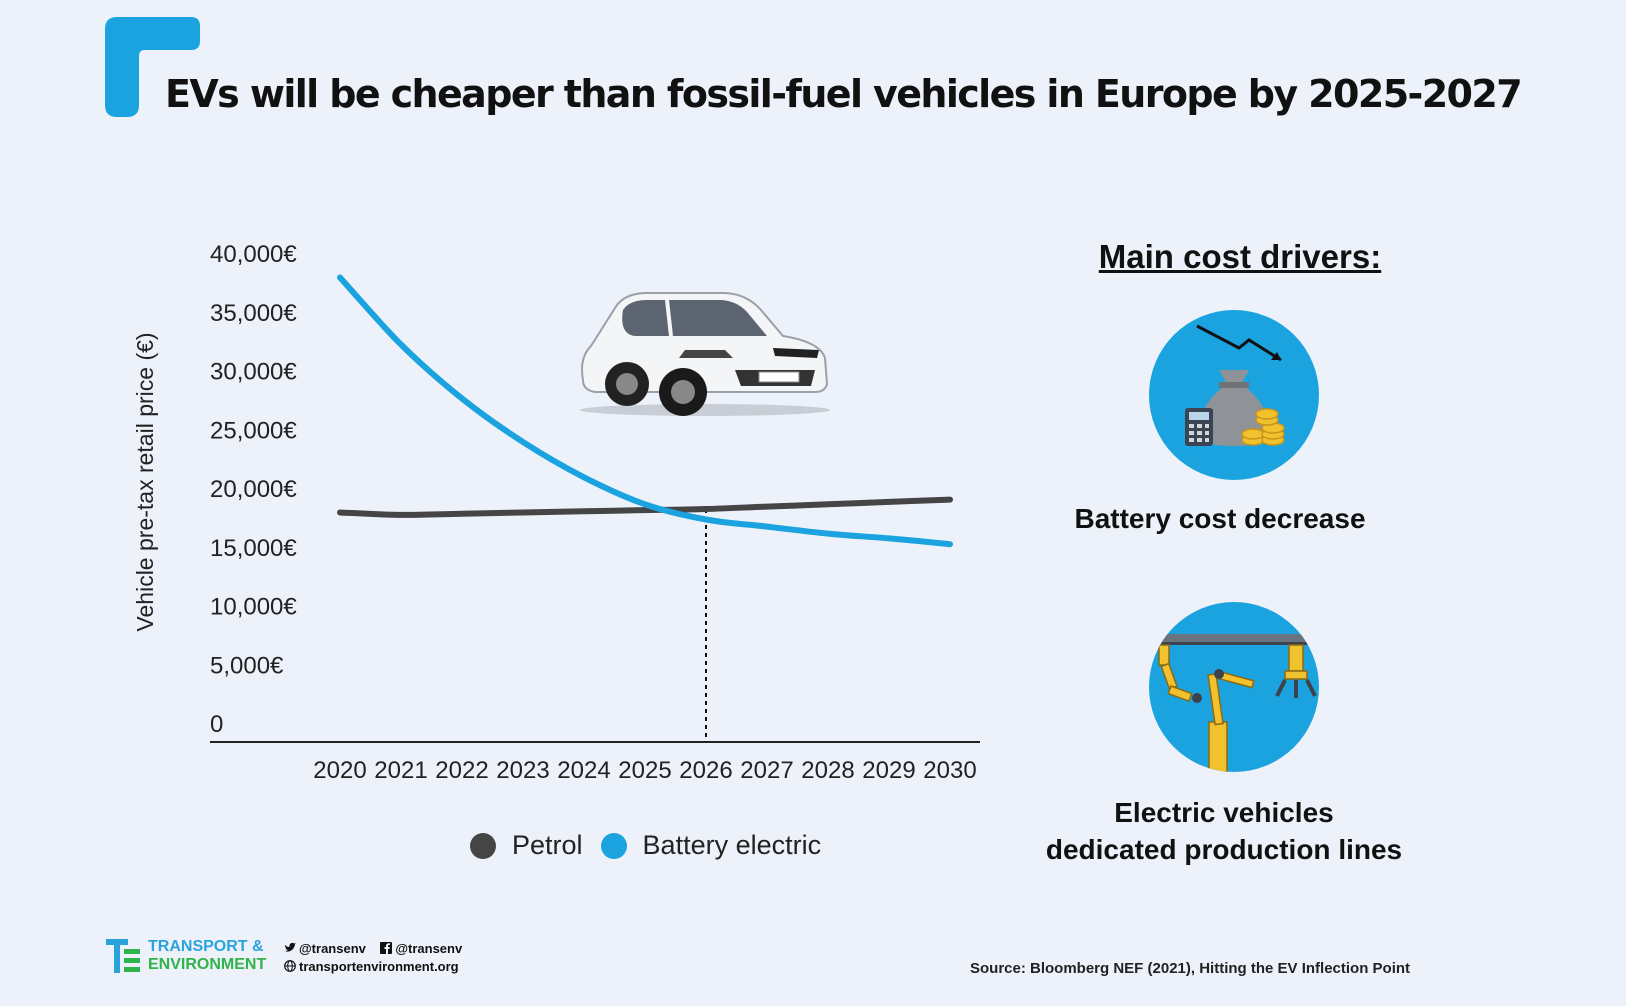 The width and height of the screenshot is (1626, 1006). What do you see at coordinates (483, 845) in the screenshot?
I see `legend-dot-petrol` at bounding box center [483, 845].